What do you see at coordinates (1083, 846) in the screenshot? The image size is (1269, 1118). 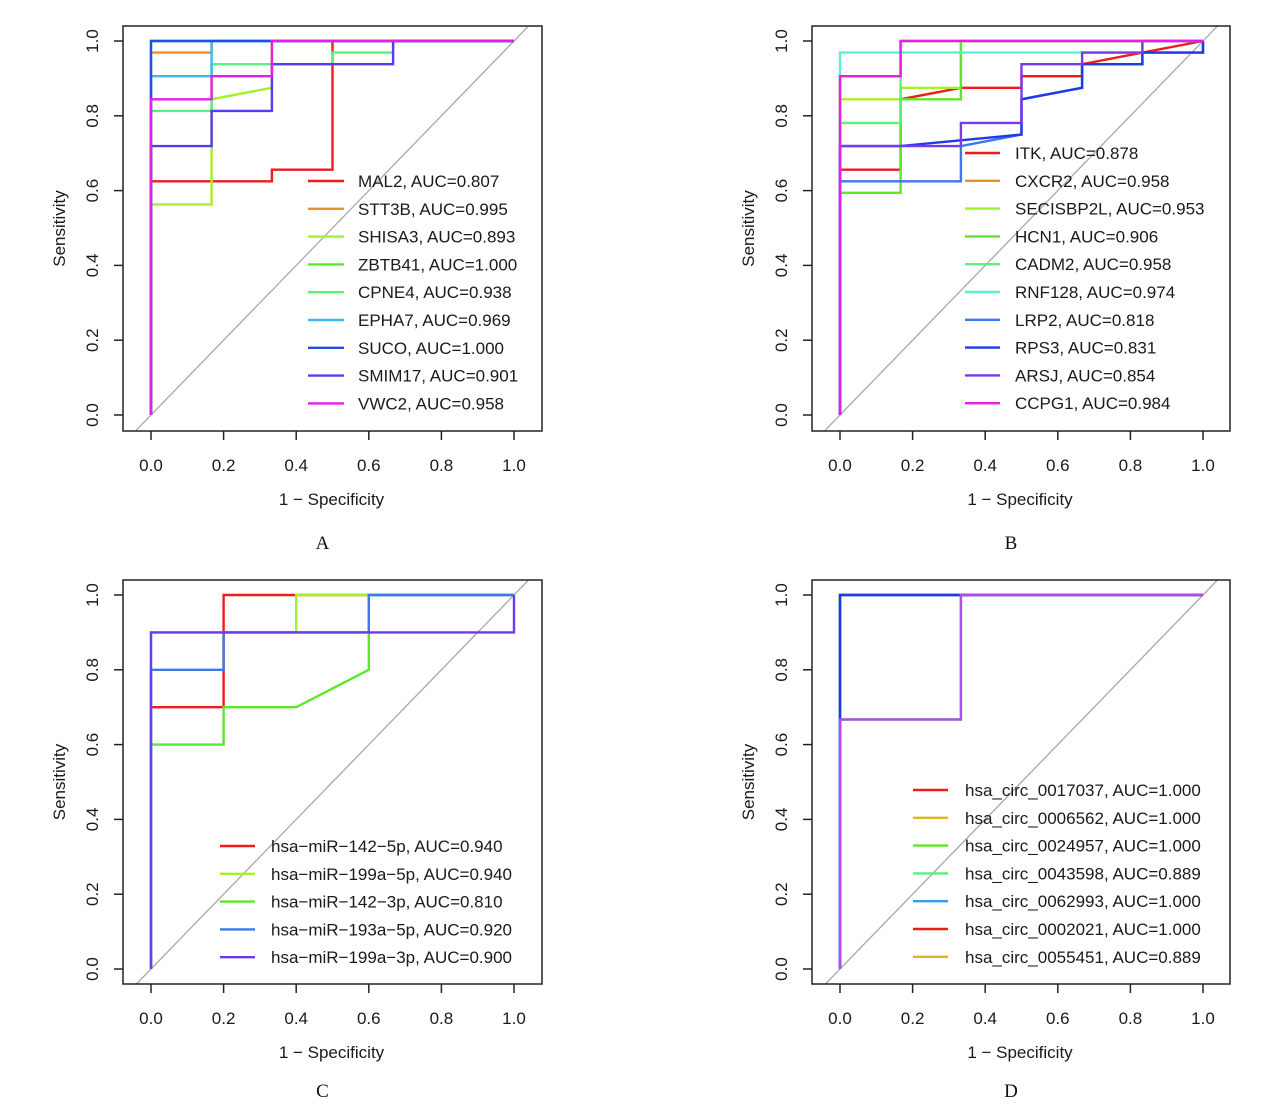 I see `legend-label: hsa_circ_0024957, AUC=1.000` at bounding box center [1083, 846].